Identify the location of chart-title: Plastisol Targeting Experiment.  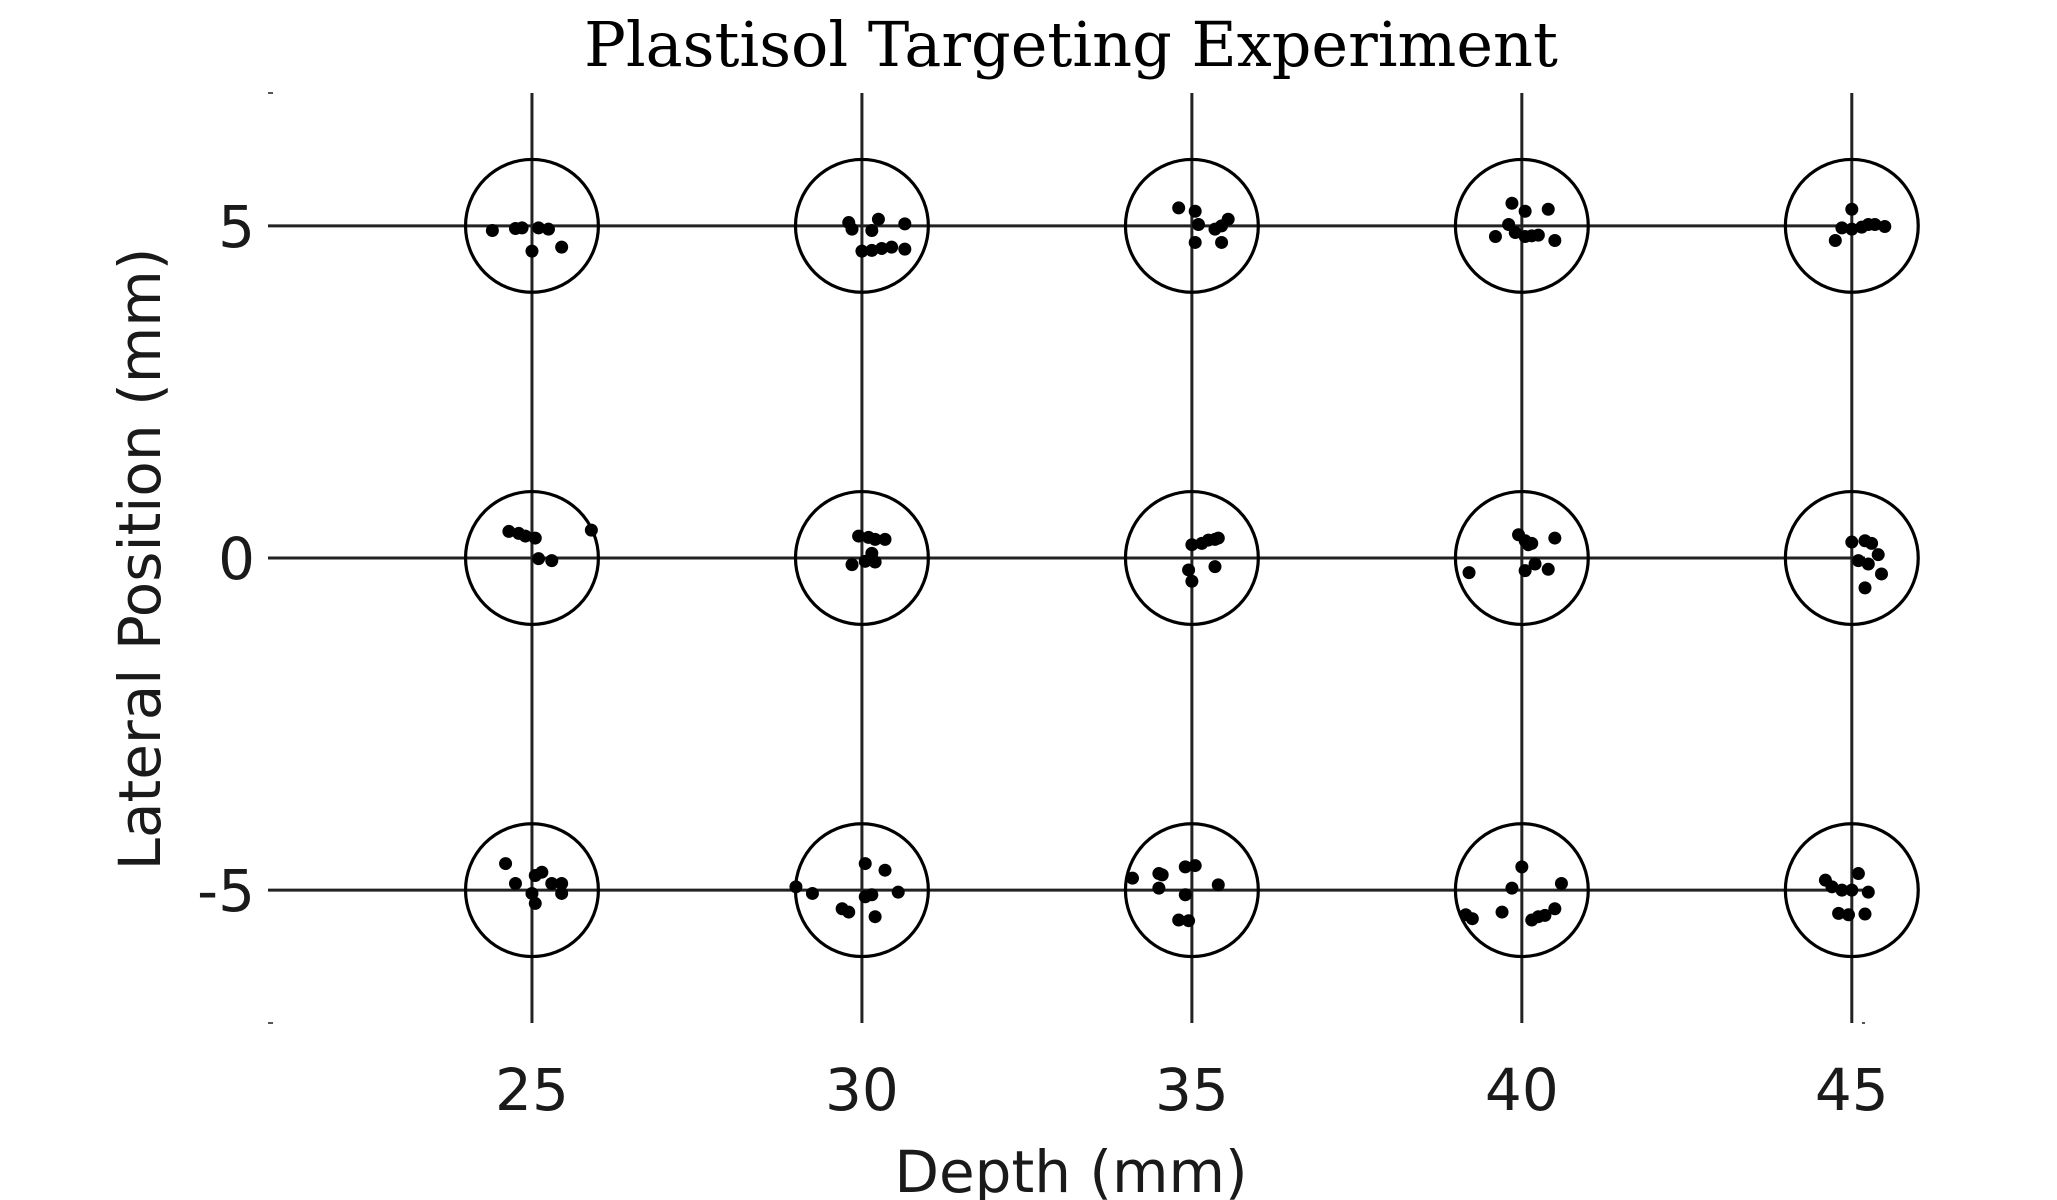
(1071, 44).